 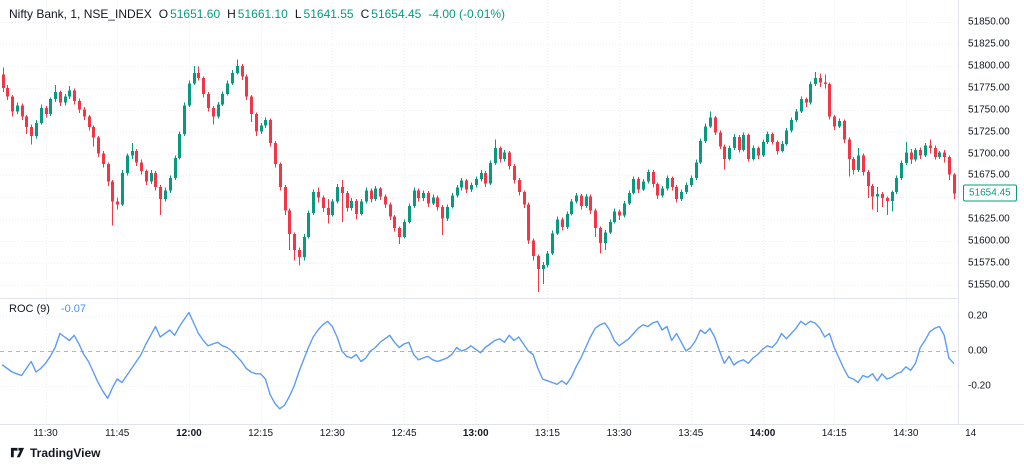 I want to click on time-axis-label: 12:00, so click(x=189, y=433).